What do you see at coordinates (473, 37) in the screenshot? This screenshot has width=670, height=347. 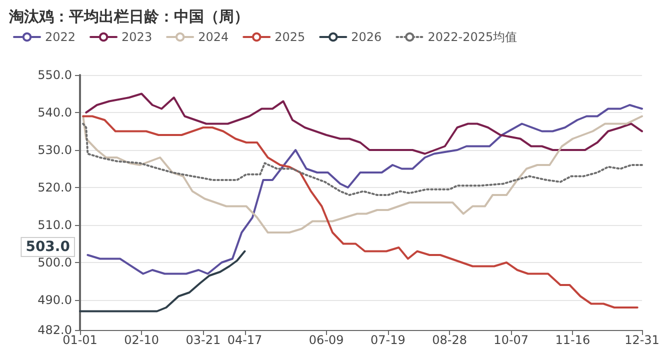 I see `legend-label: 2022-2025均值` at bounding box center [473, 37].